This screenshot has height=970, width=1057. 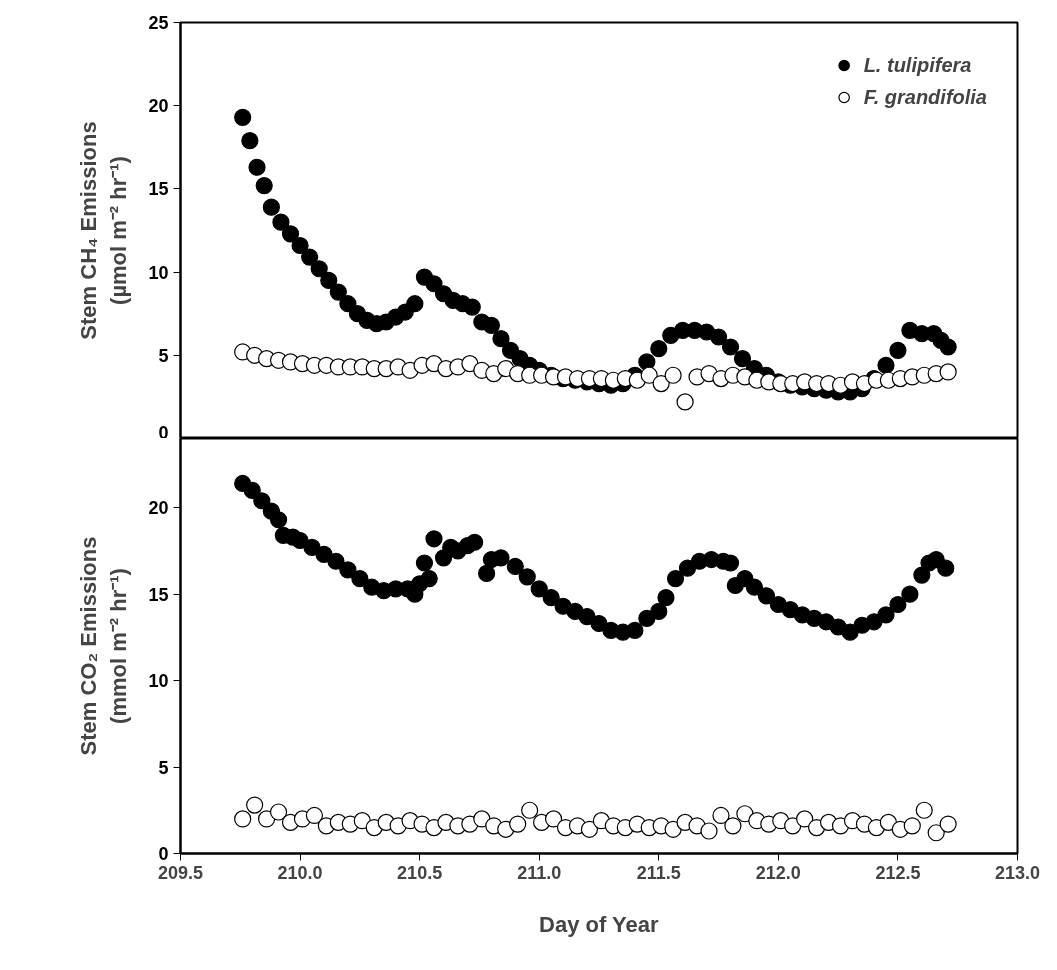 What do you see at coordinates (778, 872) in the screenshot?
I see `x-tick-label: 212.0` at bounding box center [778, 872].